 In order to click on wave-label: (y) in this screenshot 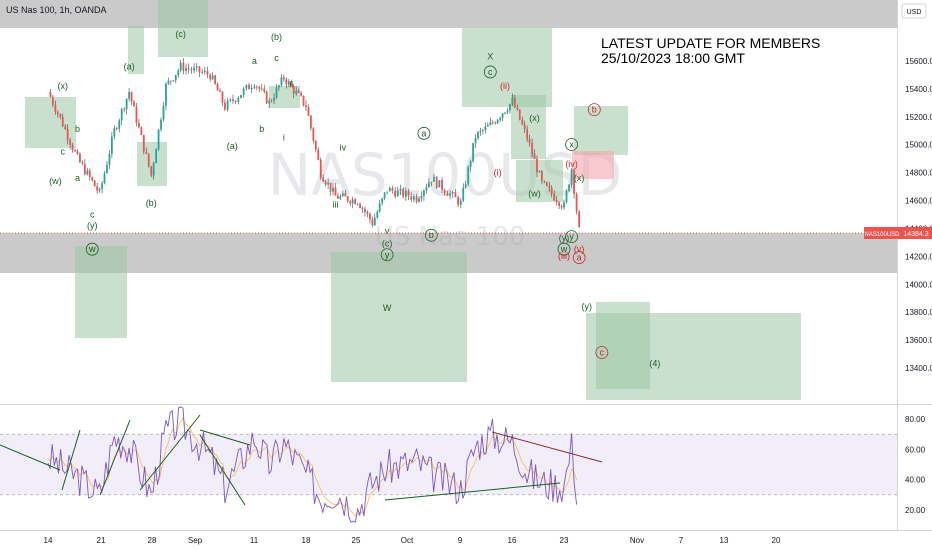, I will do `click(586, 306)`.